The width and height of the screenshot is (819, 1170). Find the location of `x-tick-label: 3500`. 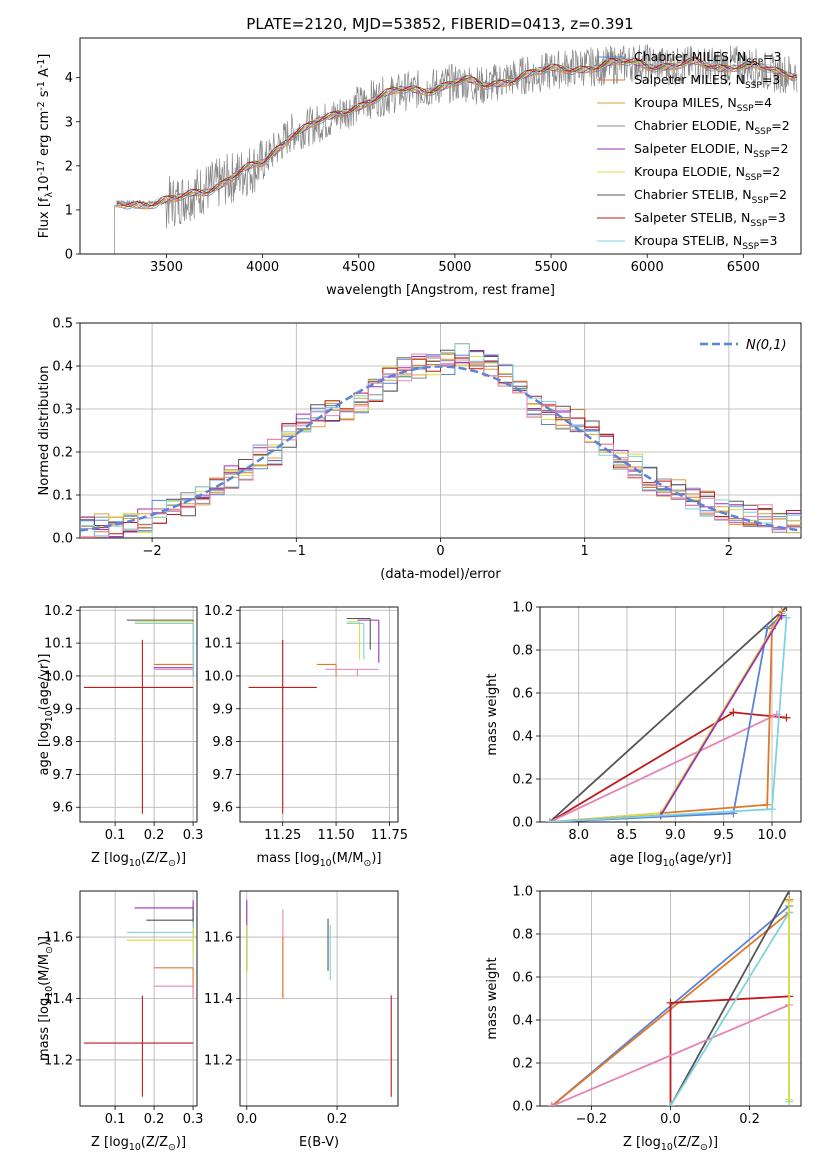

x-tick-label: 3500 is located at coordinates (166, 267).